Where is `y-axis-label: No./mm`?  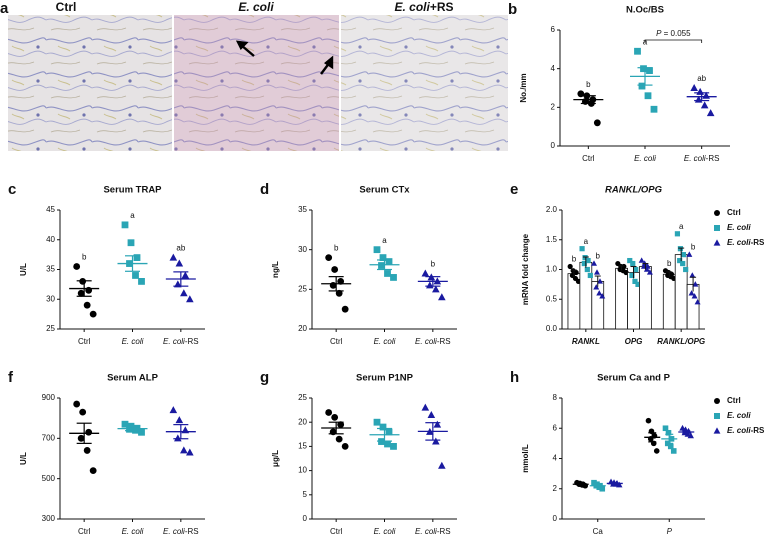
y-axis-label: No./mm is located at coordinates (523, 87).